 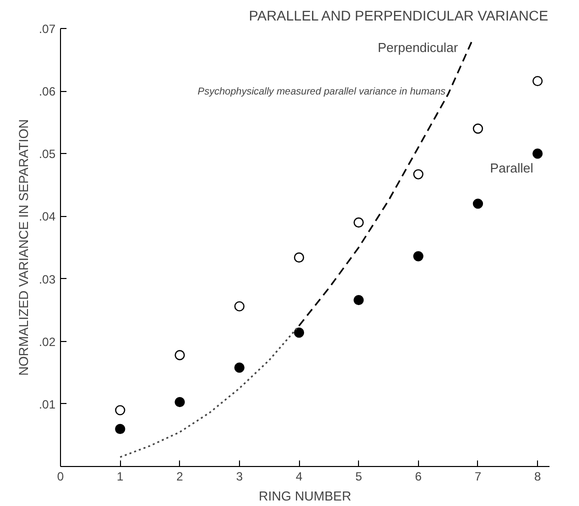 I want to click on y-tick-label: .01, so click(x=47, y=404).